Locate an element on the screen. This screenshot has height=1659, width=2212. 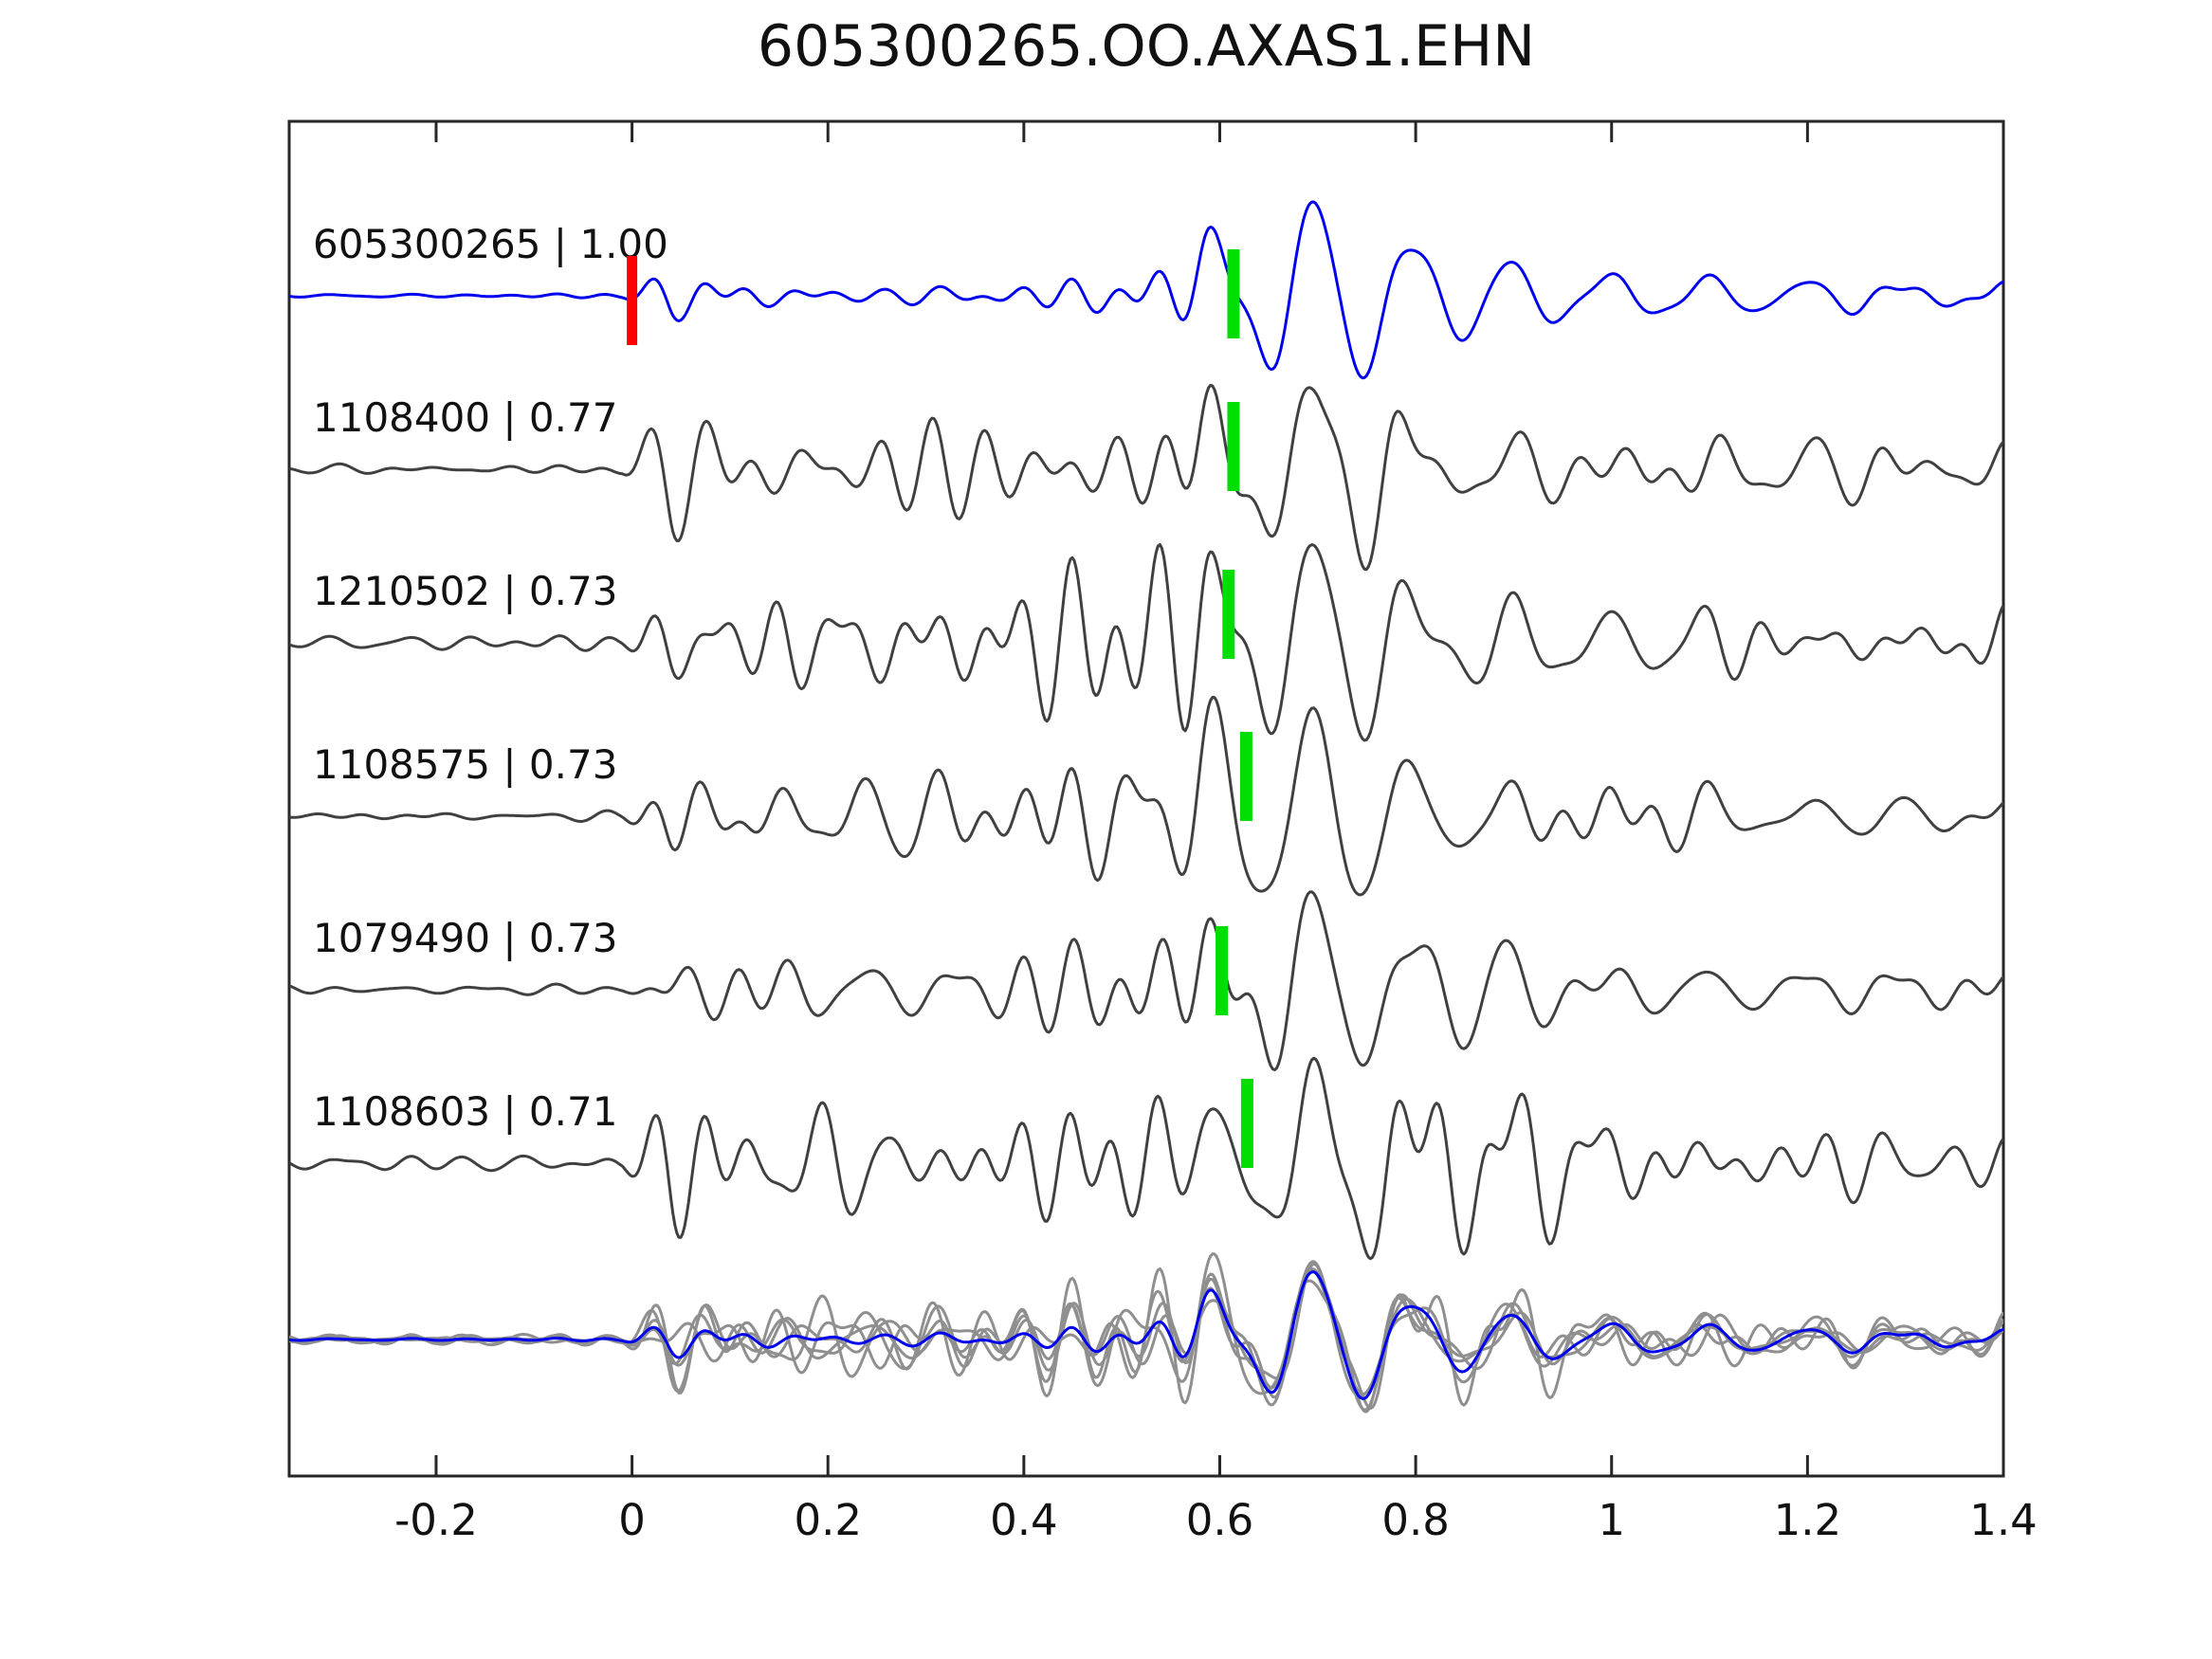
x-tick-label: -0.2 is located at coordinates (436, 1520).